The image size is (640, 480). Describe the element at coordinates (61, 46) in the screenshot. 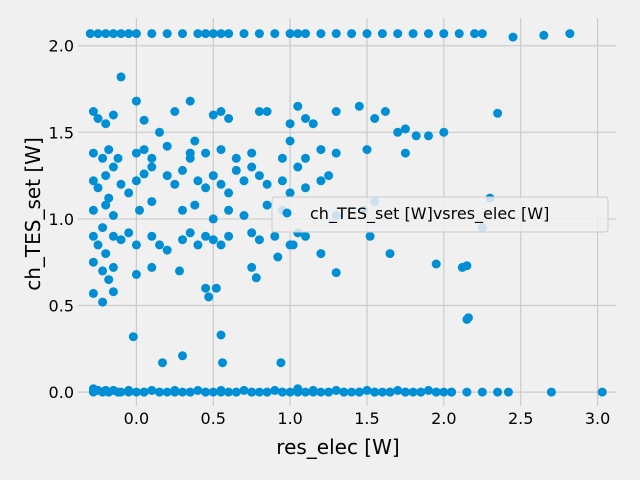

I see `y-tick-label: 2.0` at that location.